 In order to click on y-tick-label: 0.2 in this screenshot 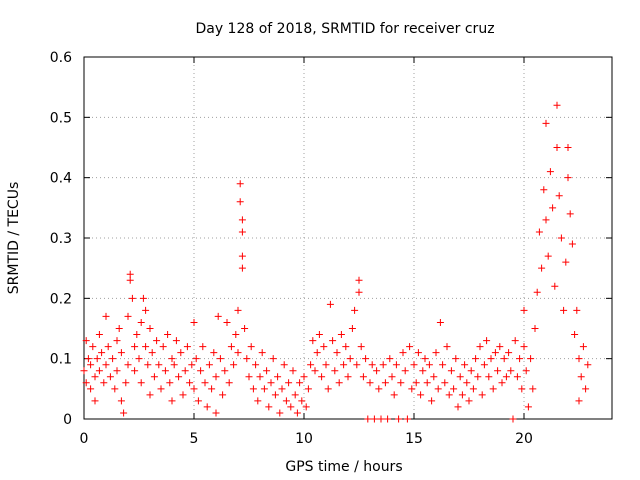, I will do `click(61, 299)`.